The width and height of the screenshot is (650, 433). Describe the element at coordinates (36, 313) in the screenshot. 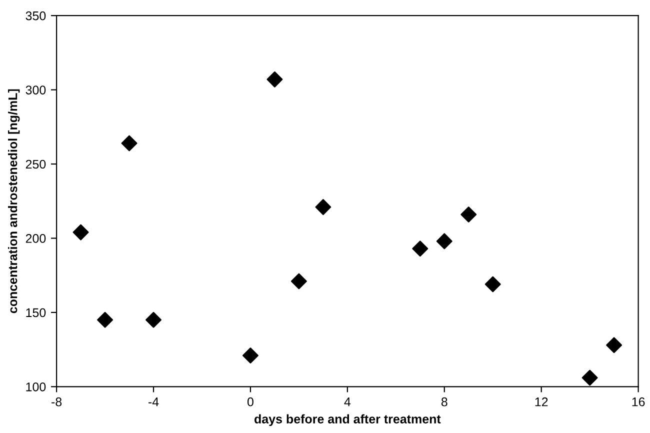

I see `y-tick-label: 150` at that location.